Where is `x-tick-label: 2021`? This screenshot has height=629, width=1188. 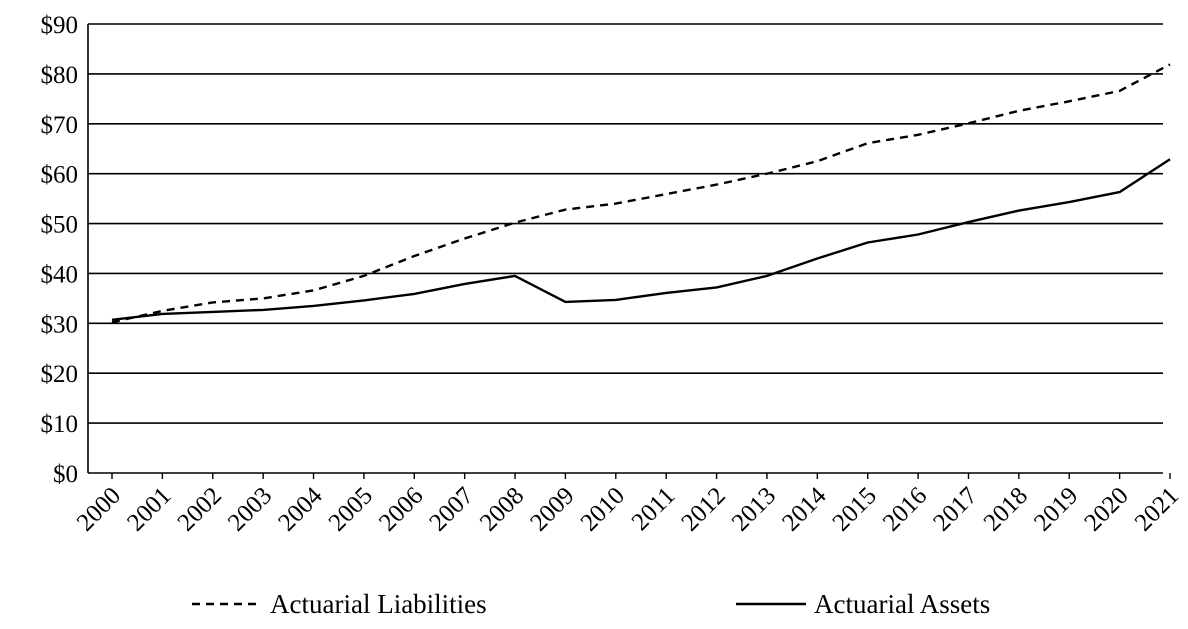 x-tick-label: 2021 is located at coordinates (1157, 509).